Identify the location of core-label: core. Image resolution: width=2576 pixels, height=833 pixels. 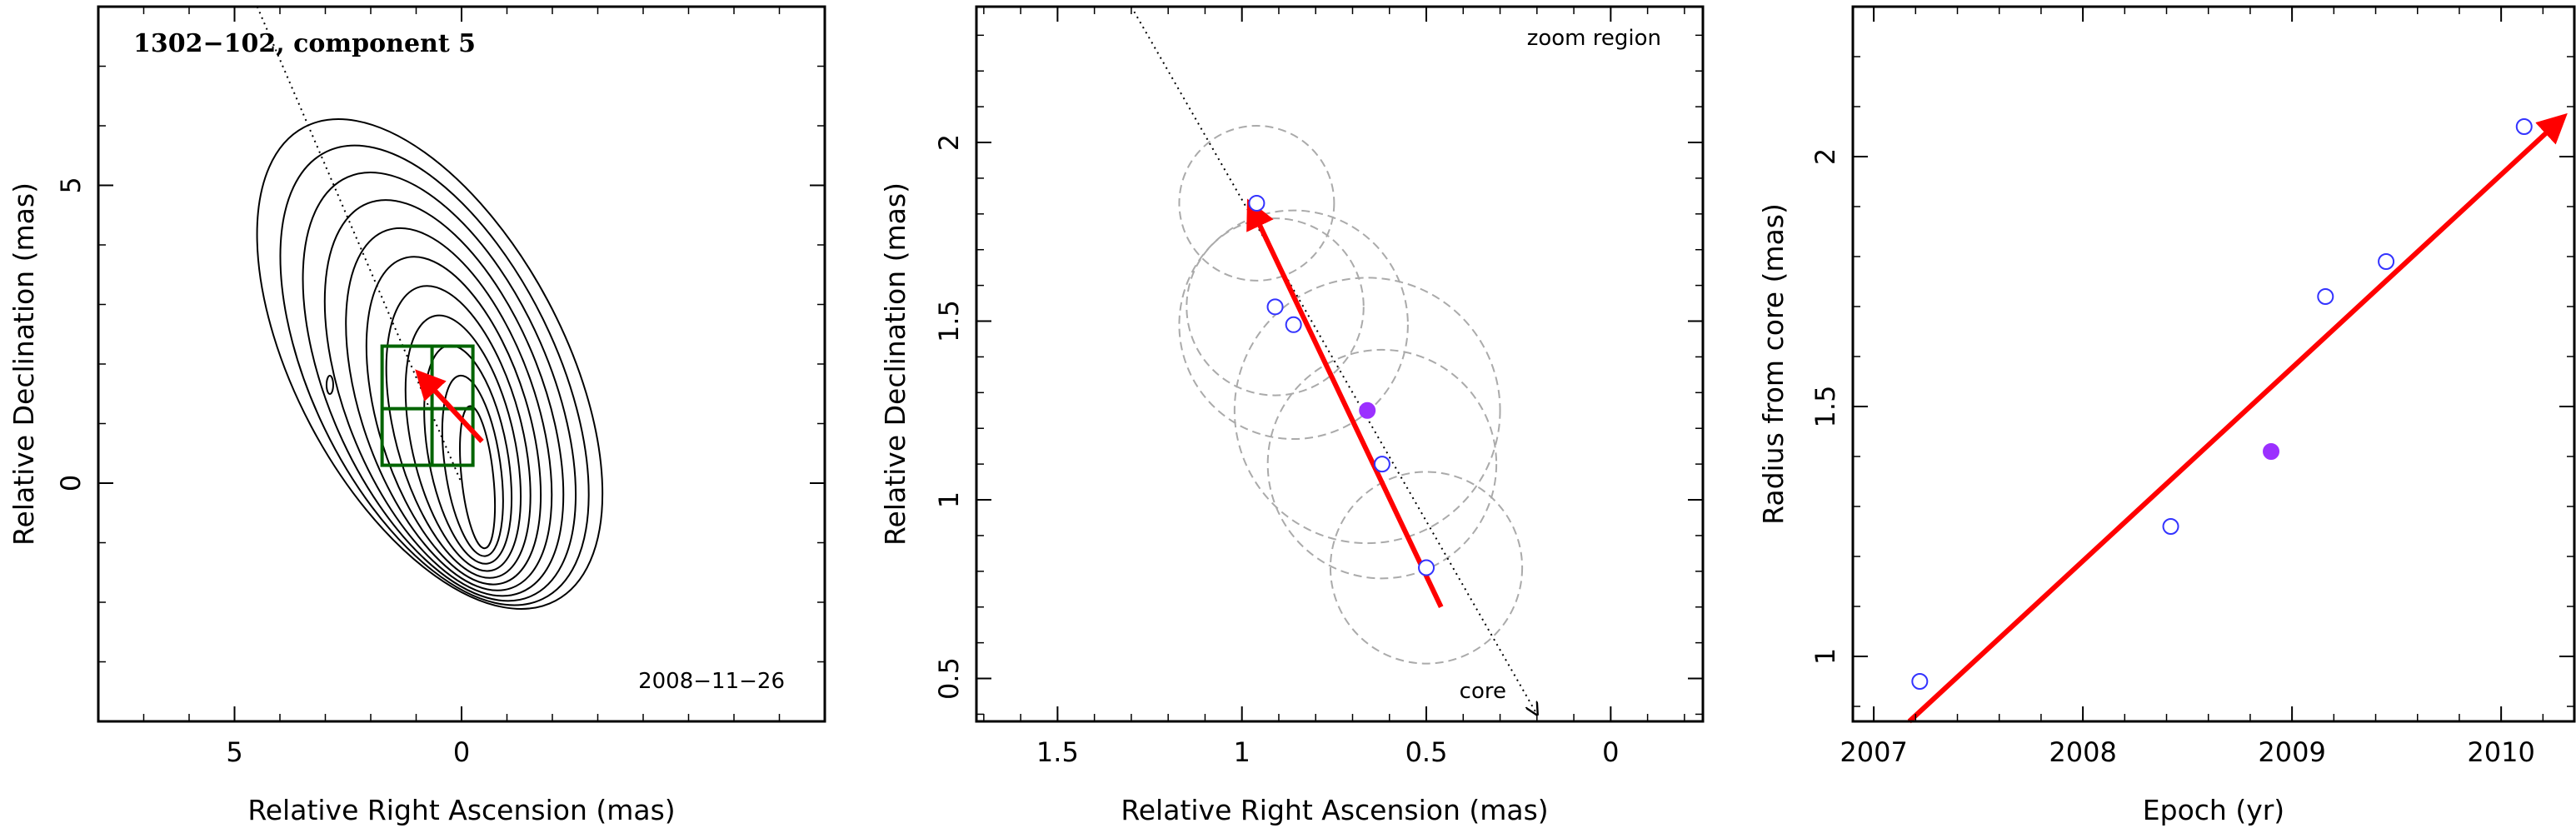
(1483, 691).